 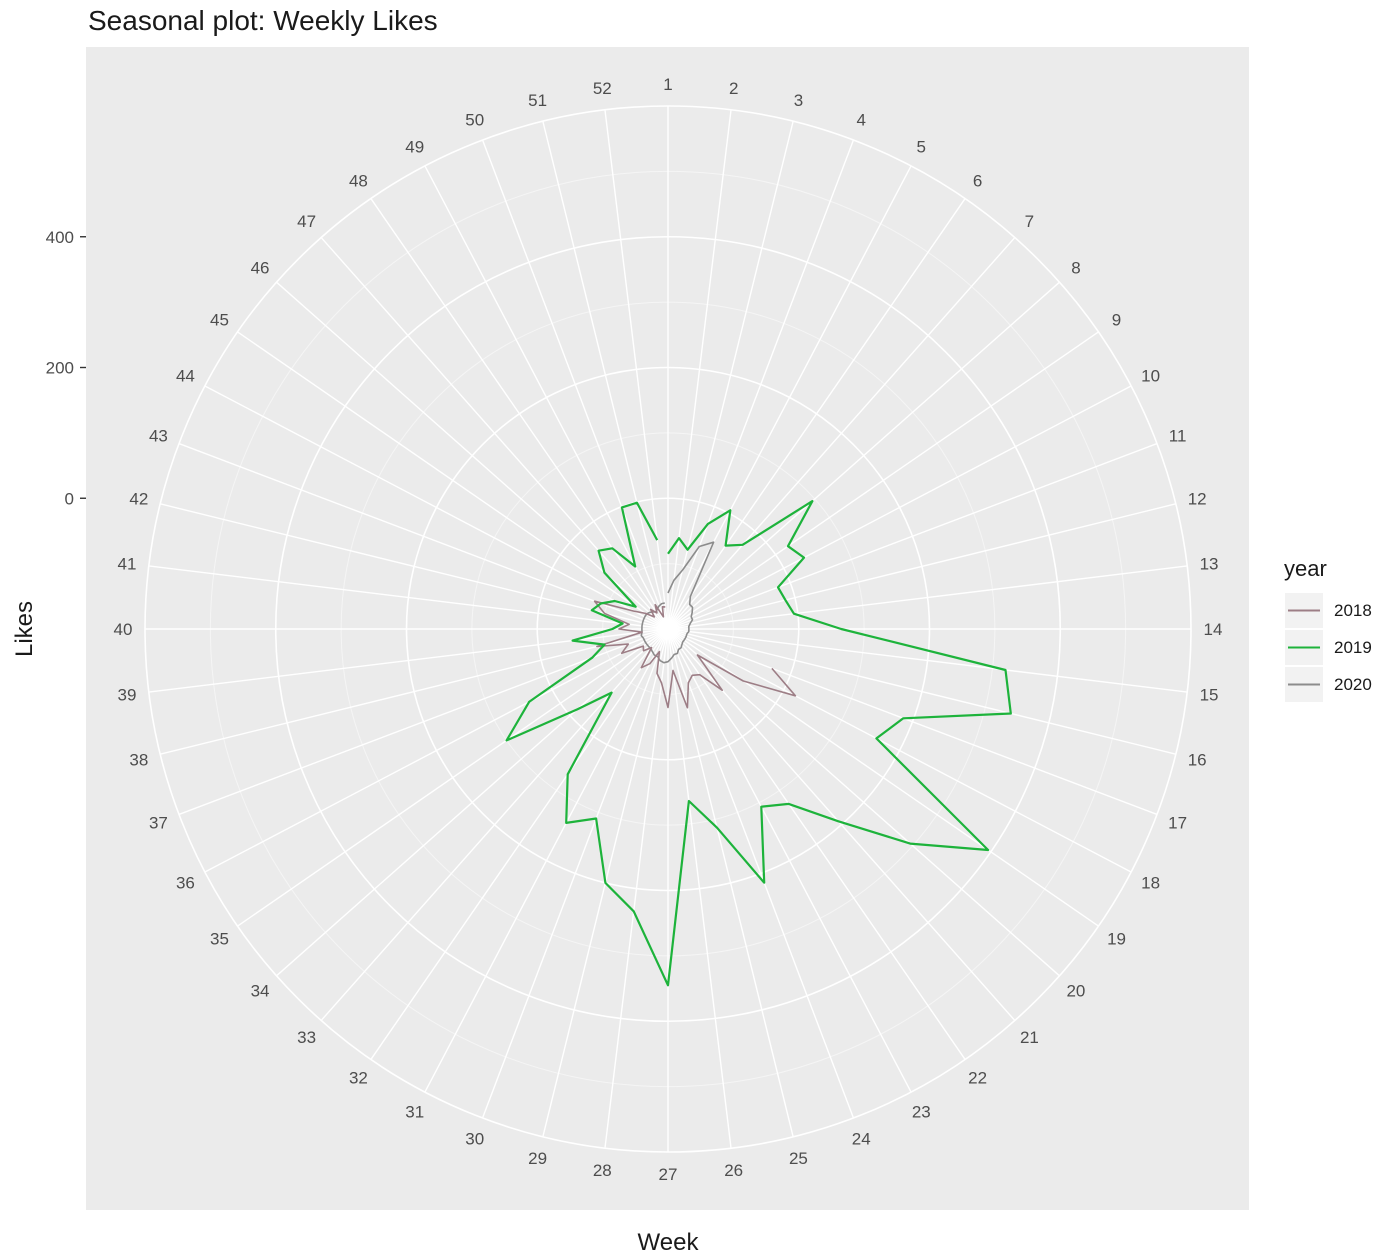 I want to click on week-label: 8, so click(x=1075, y=268).